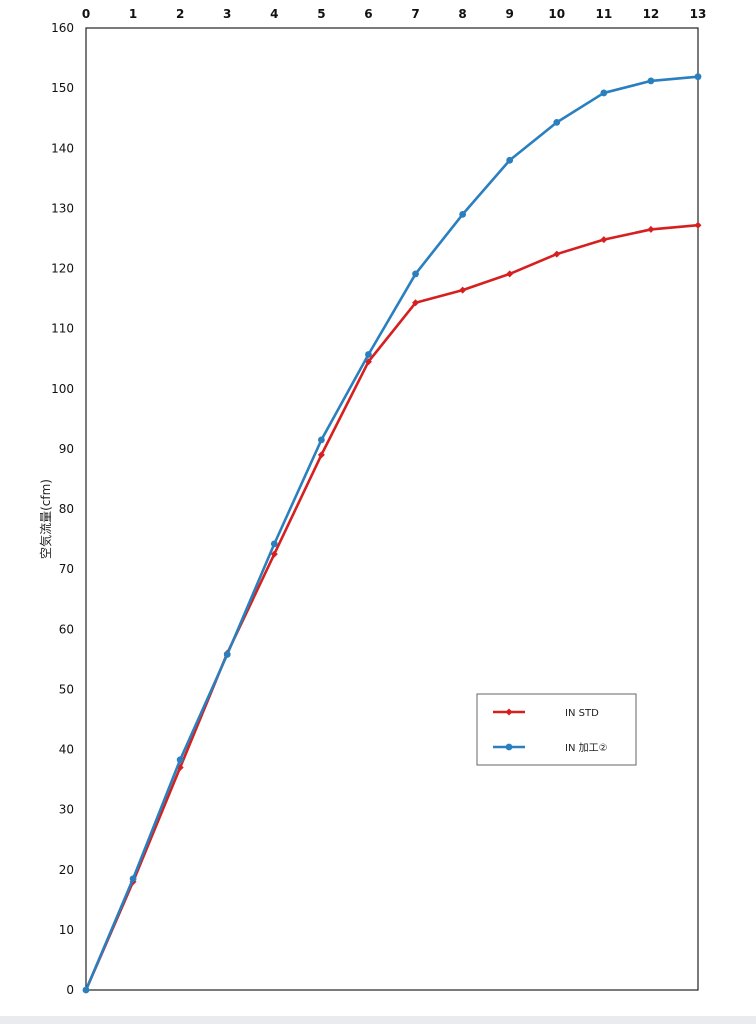  What do you see at coordinates (603, 14) in the screenshot?
I see `x-tick-label: 11` at bounding box center [603, 14].